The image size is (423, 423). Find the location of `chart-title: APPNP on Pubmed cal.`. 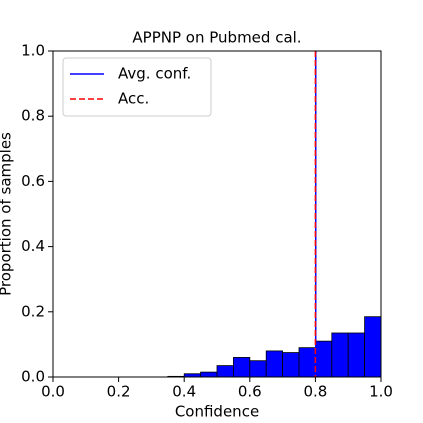

chart-title: APPNP on Pubmed cal. is located at coordinates (216, 38).